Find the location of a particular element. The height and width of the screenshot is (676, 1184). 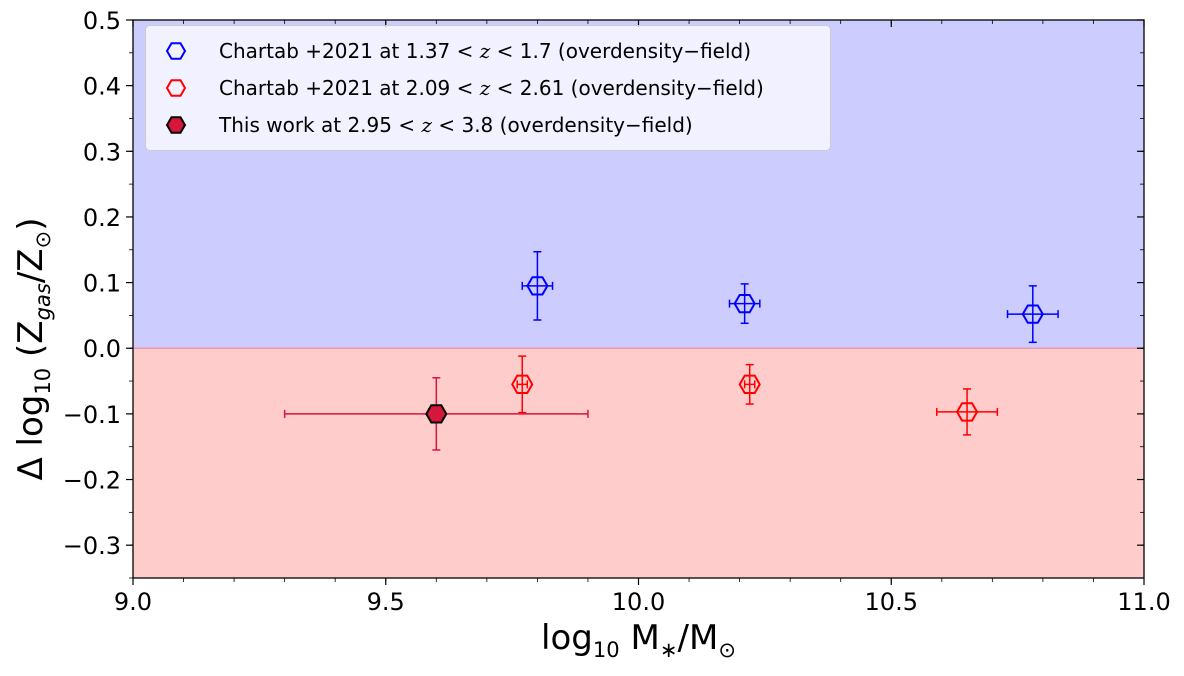

y-tick-label: −0.3 is located at coordinates (92, 546).